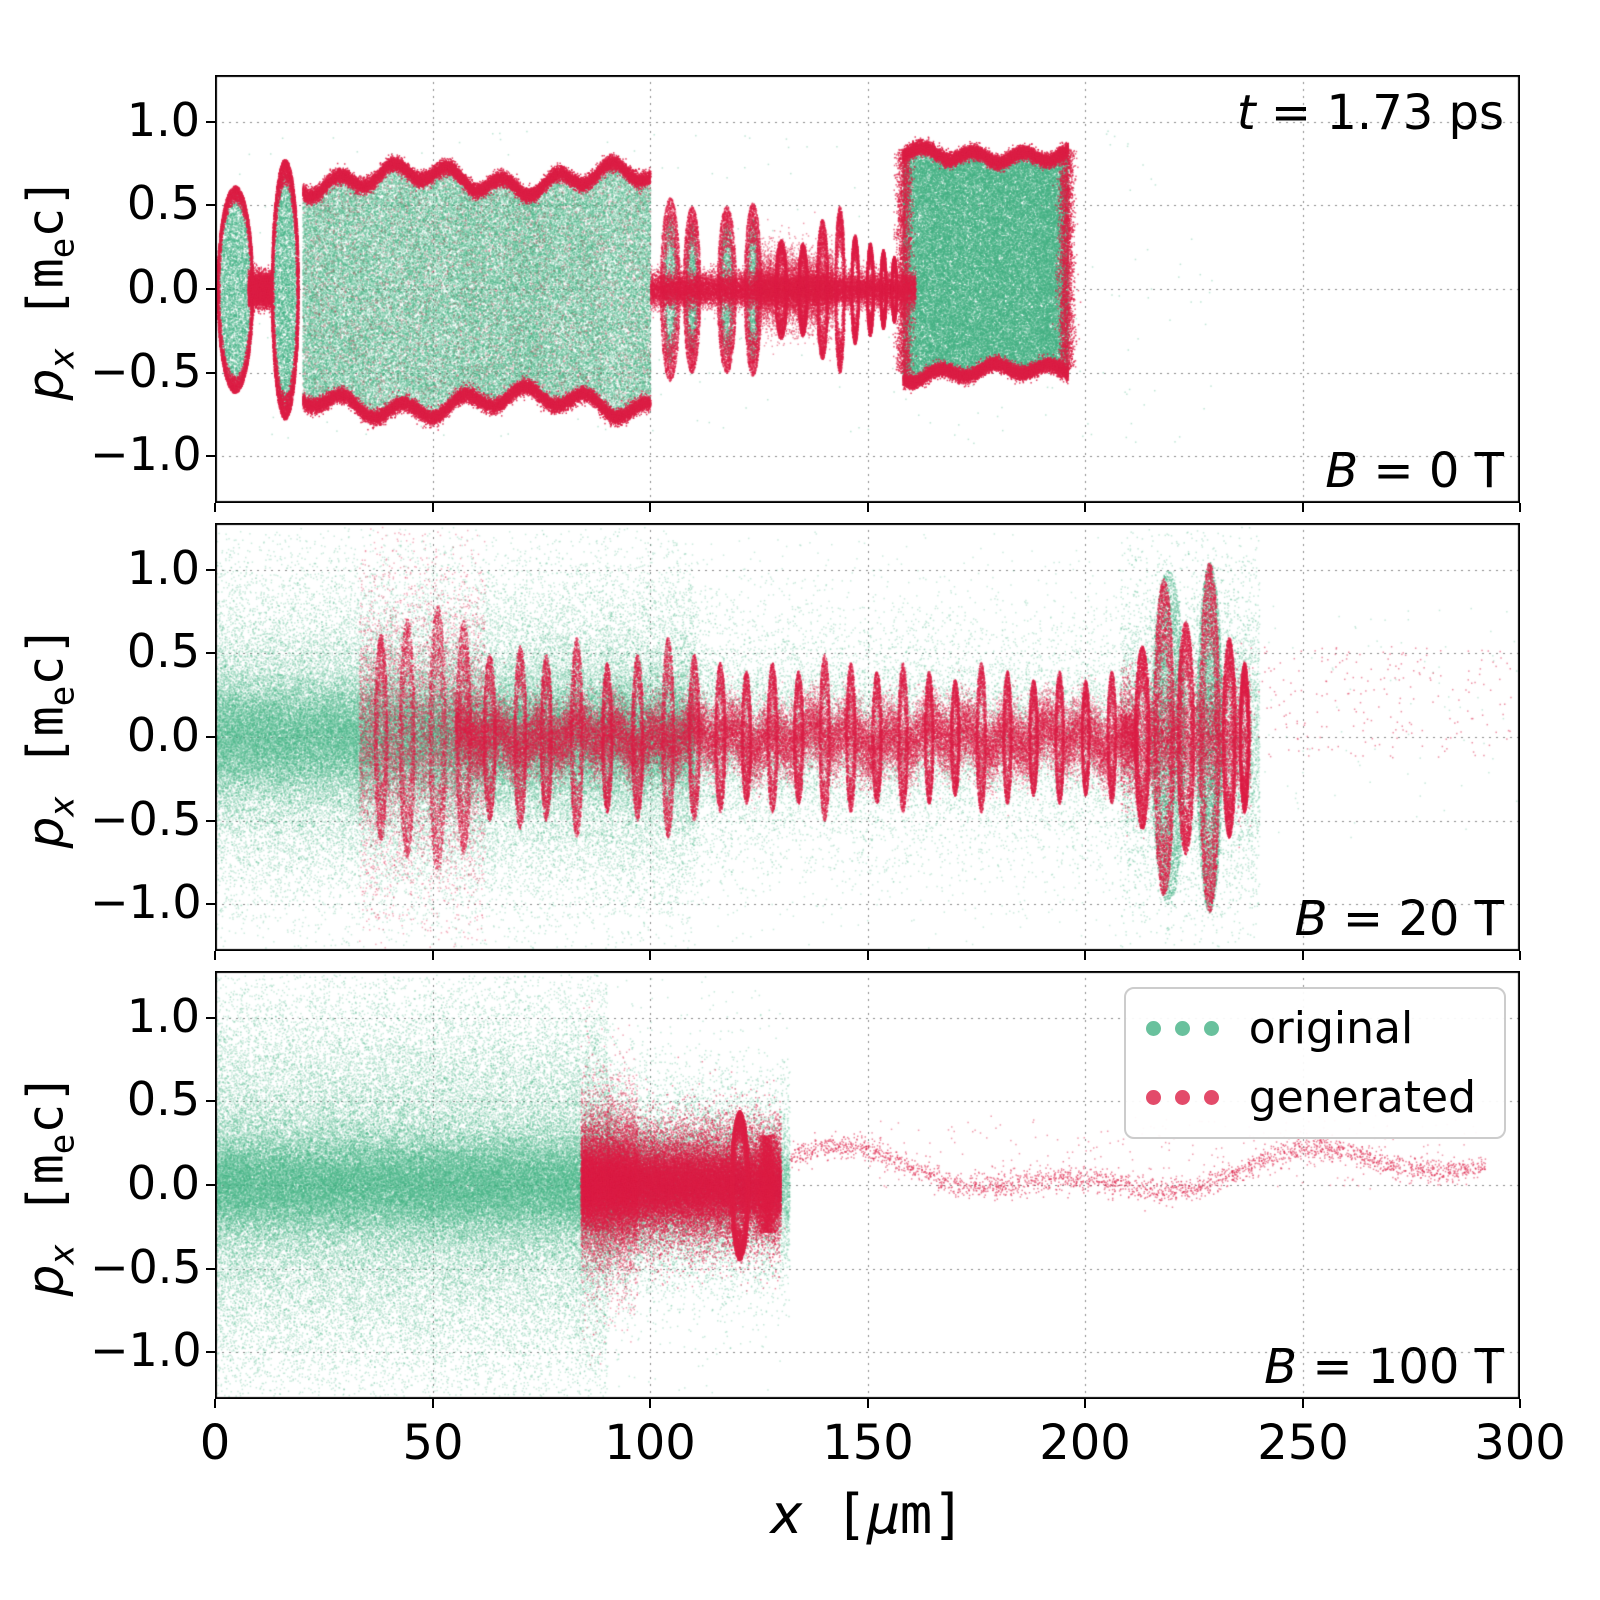 Image resolution: width=1600 pixels, height=1600 pixels. I want to click on text-part: = 0 T, so click(1431, 471).